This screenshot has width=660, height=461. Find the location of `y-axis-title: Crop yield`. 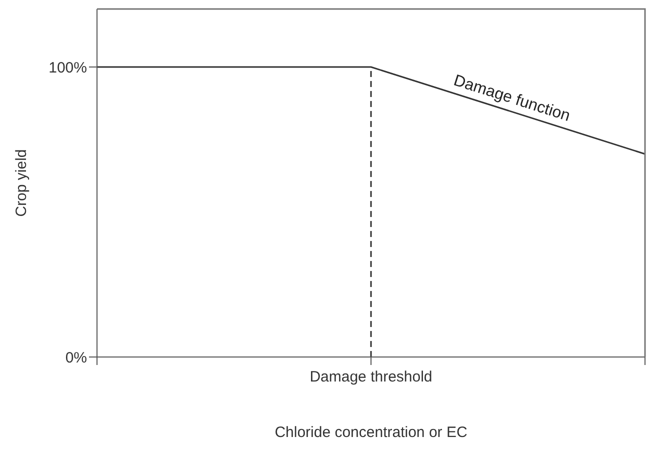

y-axis-title: Crop yield is located at coordinates (21, 183).